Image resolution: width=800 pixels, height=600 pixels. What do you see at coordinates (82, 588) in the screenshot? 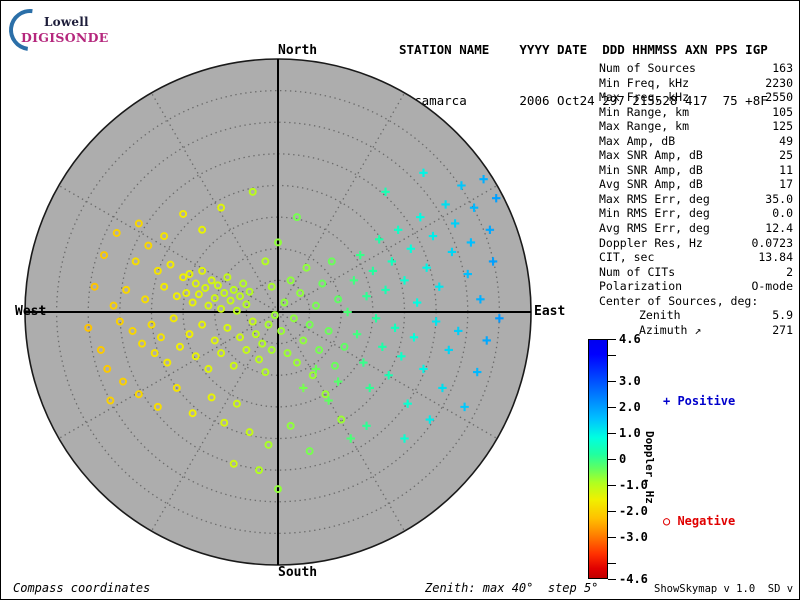
I see `footer-compass-note: Compass coordinates` at bounding box center [82, 588].